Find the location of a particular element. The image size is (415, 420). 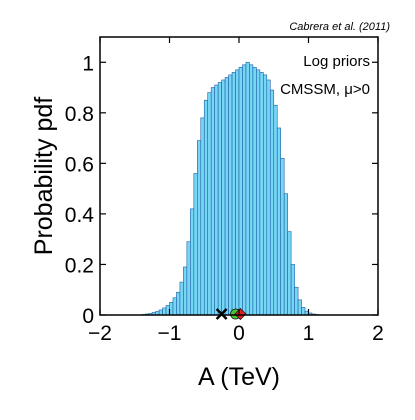

y-tick-label: 0.6 is located at coordinates (79, 164).